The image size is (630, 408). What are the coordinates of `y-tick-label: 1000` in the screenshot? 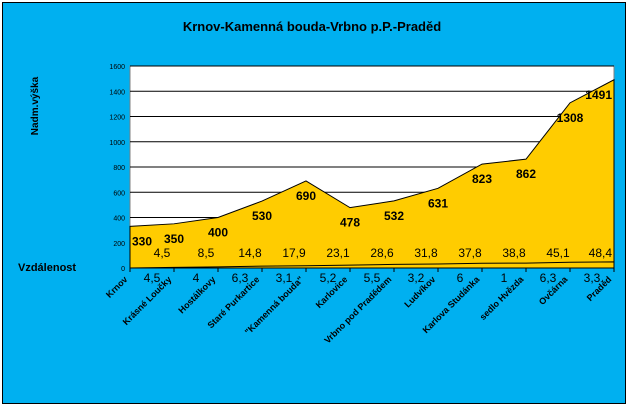 It's located at (117, 143).